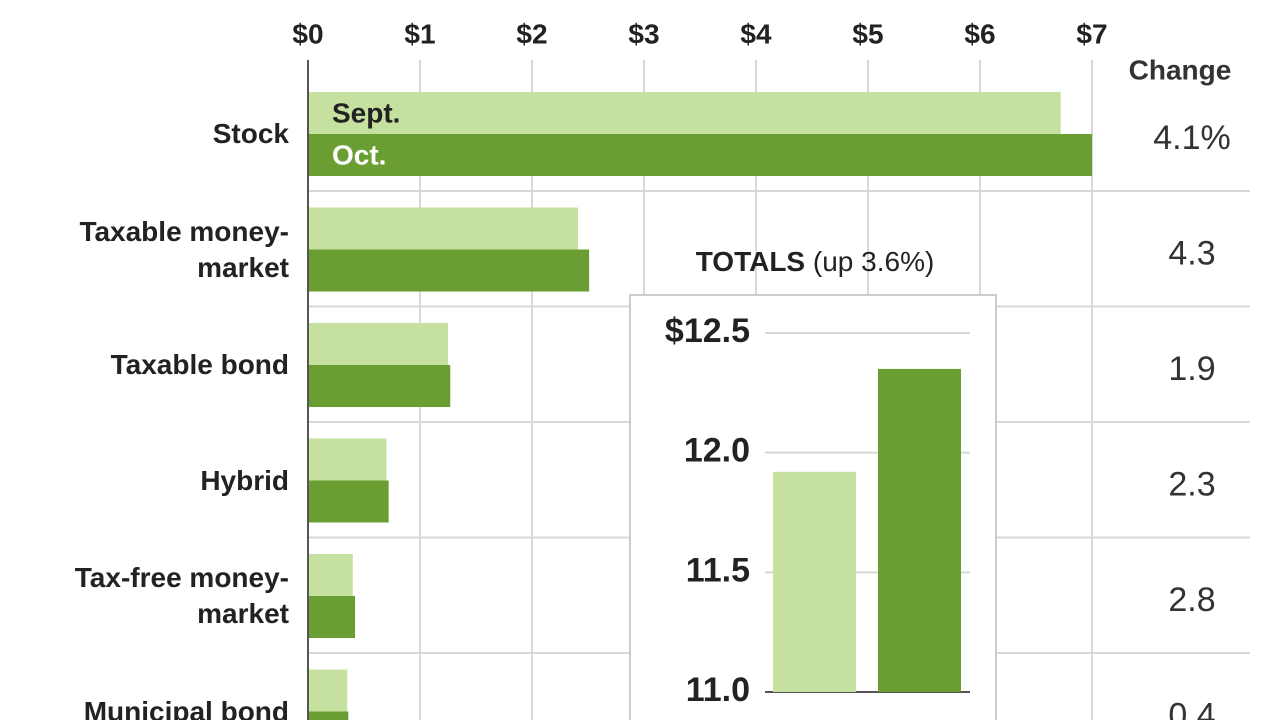 The height and width of the screenshot is (720, 1280). I want to click on change-value: 0.4, so click(1191, 708).